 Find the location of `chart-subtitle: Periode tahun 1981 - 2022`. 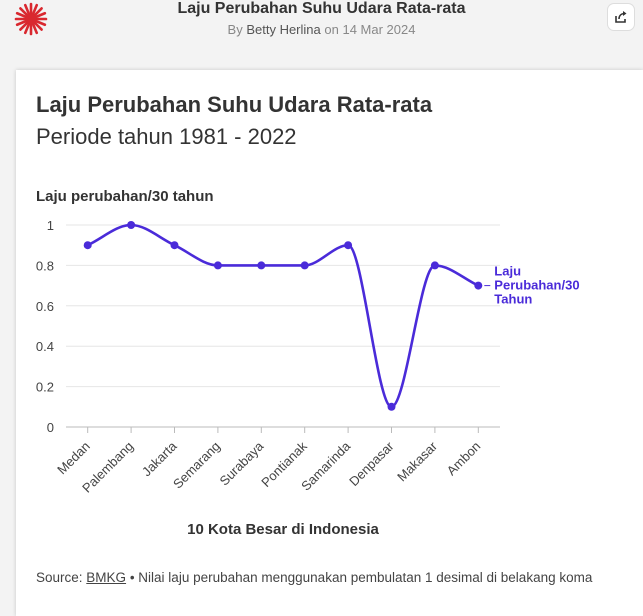

chart-subtitle: Periode tahun 1981 - 2022 is located at coordinates (166, 136).